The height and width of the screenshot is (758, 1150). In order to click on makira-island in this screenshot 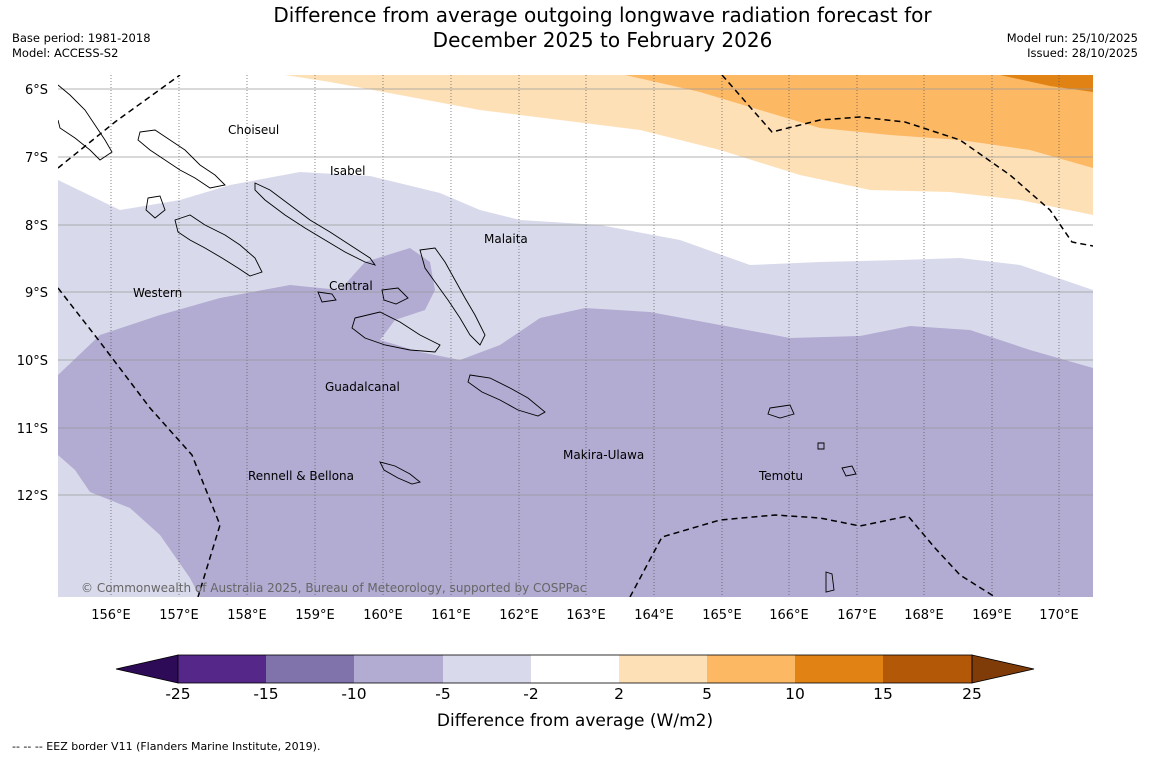, I will do `click(506, 395)`.